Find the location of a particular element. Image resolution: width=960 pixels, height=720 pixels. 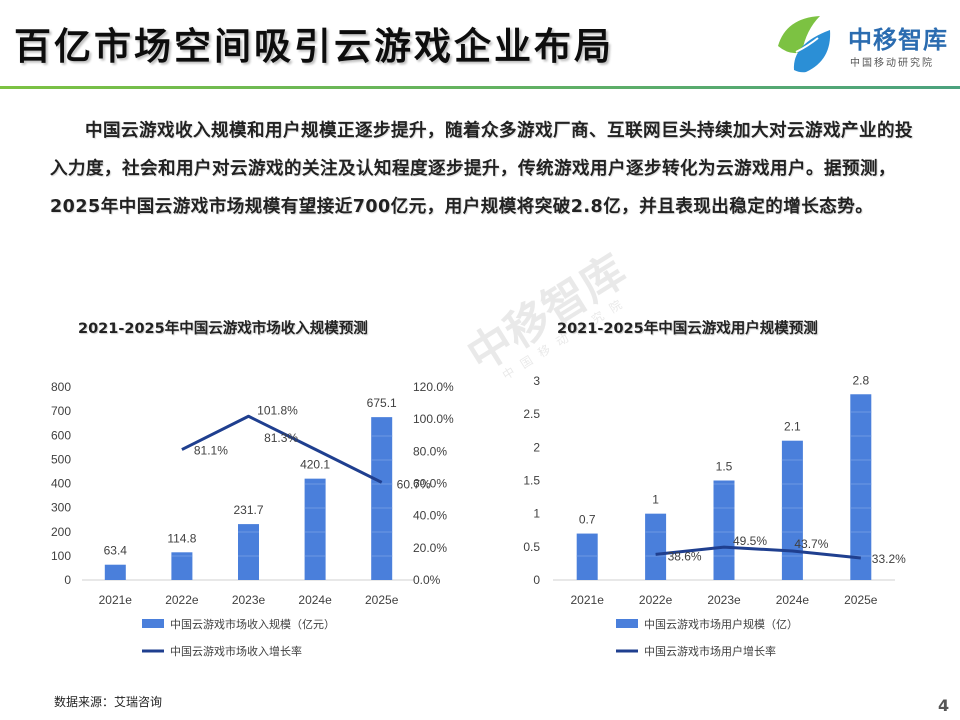

revenue-line-label: 60.7% is located at coordinates (414, 484).